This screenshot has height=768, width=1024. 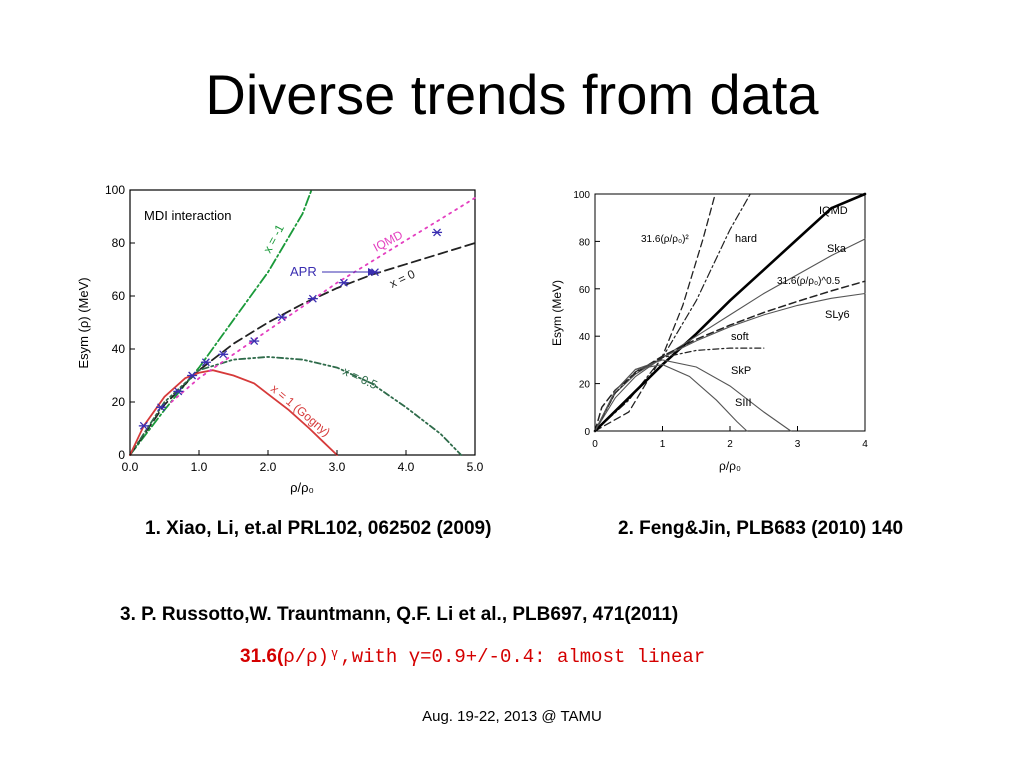 I want to click on formula-text: ρ/ρ)ᵞ,with γ=0.9+/-0.4: almost linear, so click(x=494, y=657).